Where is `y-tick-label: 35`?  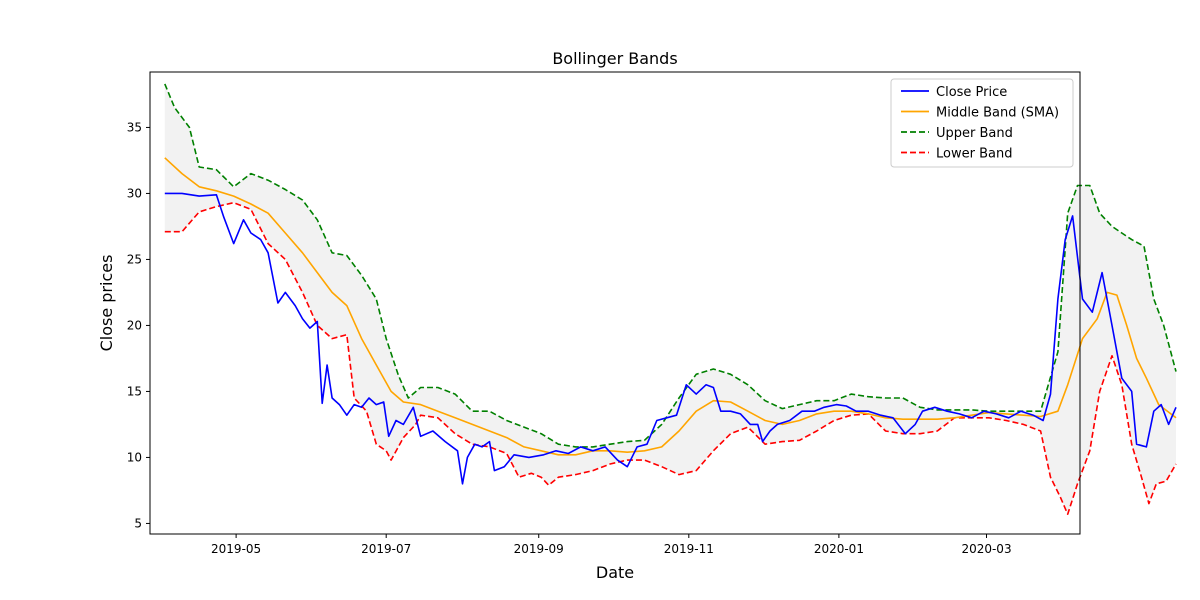
y-tick-label: 35 is located at coordinates (134, 127).